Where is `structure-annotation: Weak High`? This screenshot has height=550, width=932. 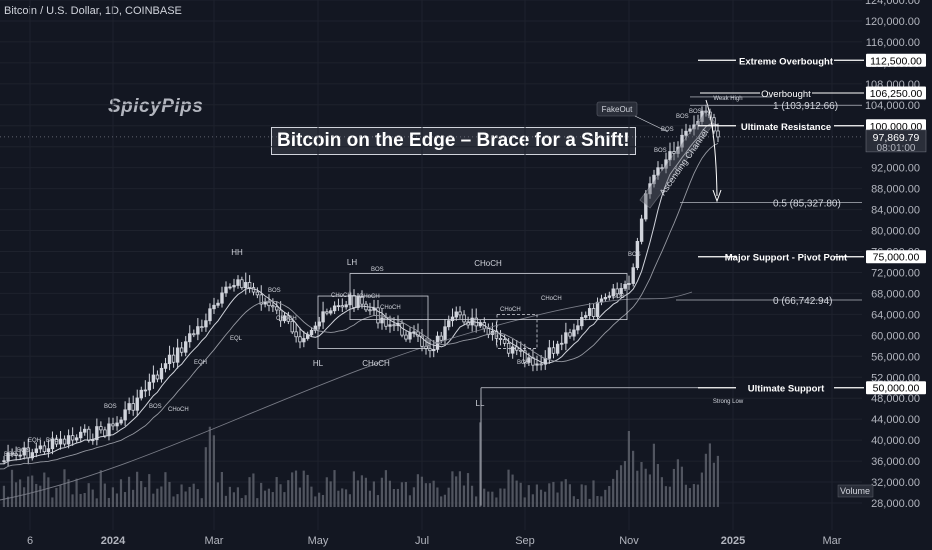
structure-annotation: Weak High is located at coordinates (727, 99).